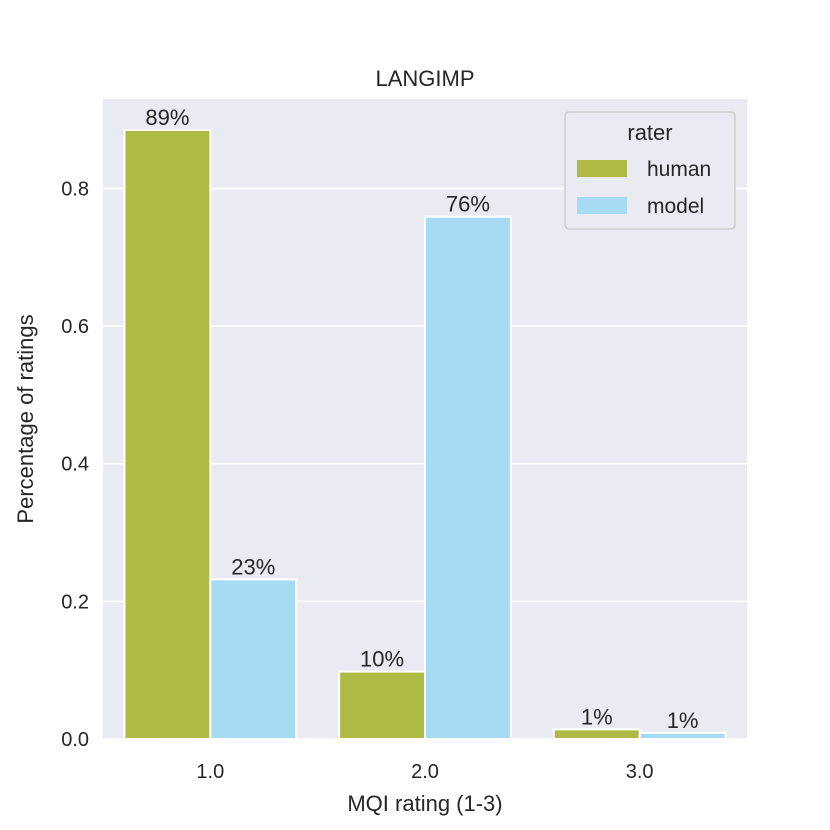 Image resolution: width=830 pixels, height=830 pixels. What do you see at coordinates (210, 772) in the screenshot?
I see `x-tick-label: 1.0` at bounding box center [210, 772].